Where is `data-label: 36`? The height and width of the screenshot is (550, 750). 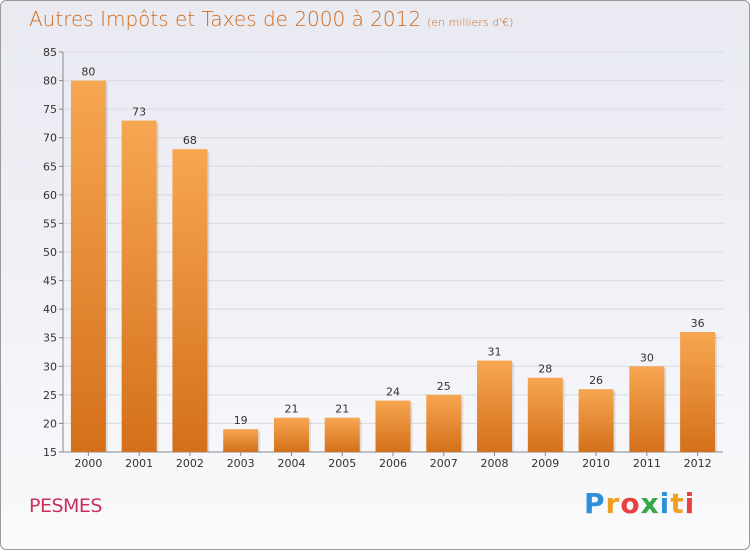 data-label: 36 is located at coordinates (698, 323).